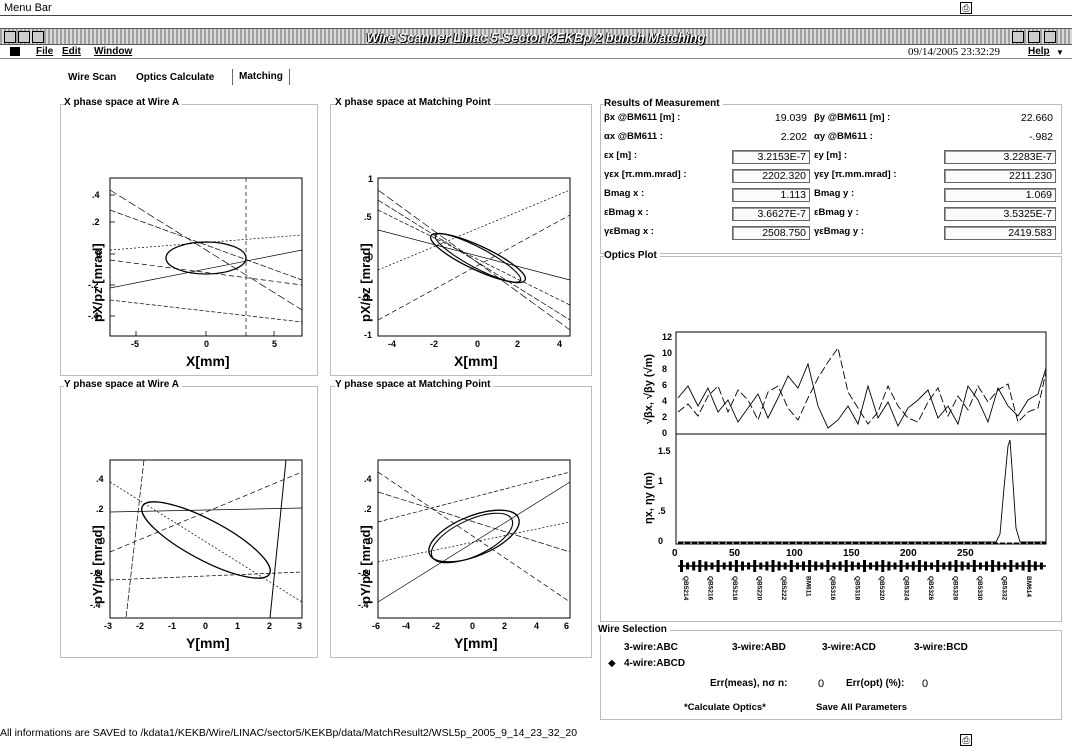 Image resolution: width=1072 pixels, height=753 pixels. Describe the element at coordinates (930, 588) in the screenshot. I see `element-label: QB5326` at that location.